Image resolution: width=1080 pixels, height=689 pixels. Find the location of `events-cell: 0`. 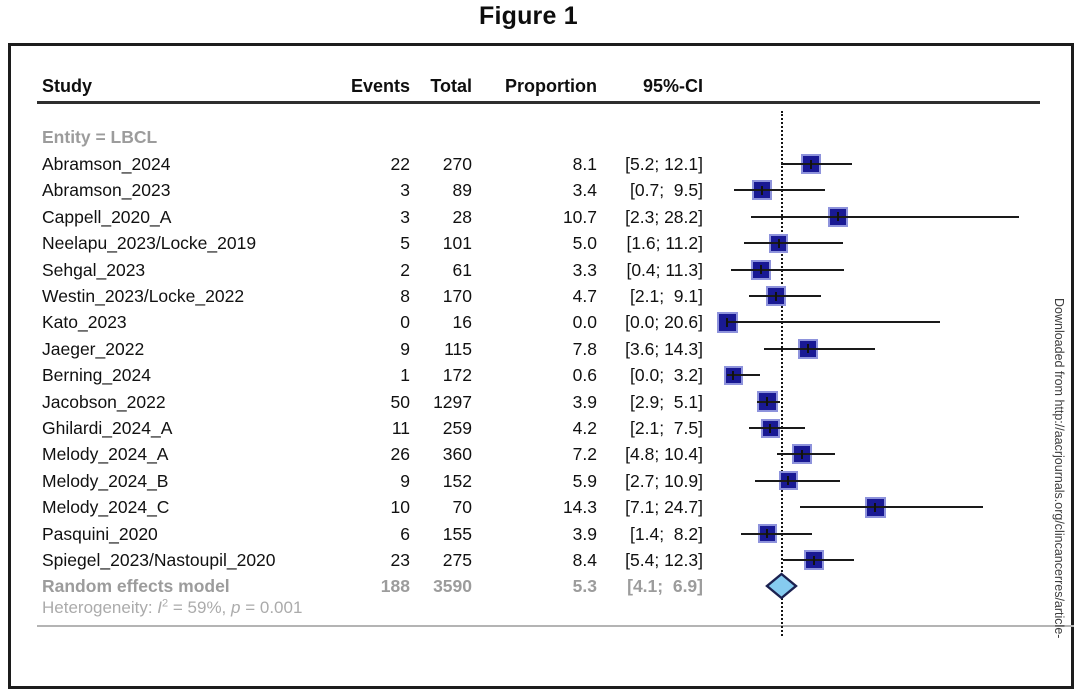

events-cell: 0 is located at coordinates (405, 322).